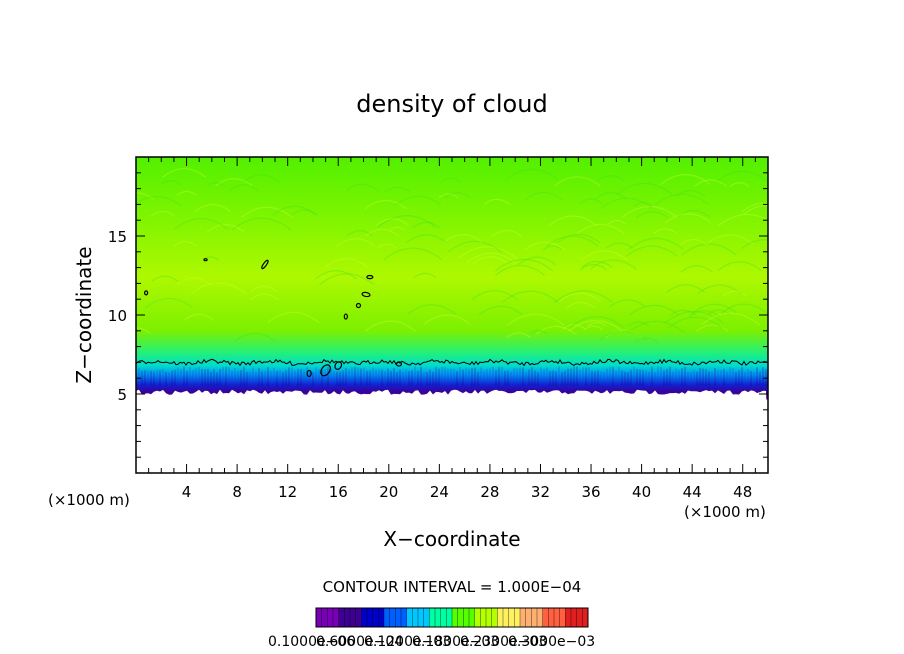  I want to click on cloud-top-contour, so click(452, 362).